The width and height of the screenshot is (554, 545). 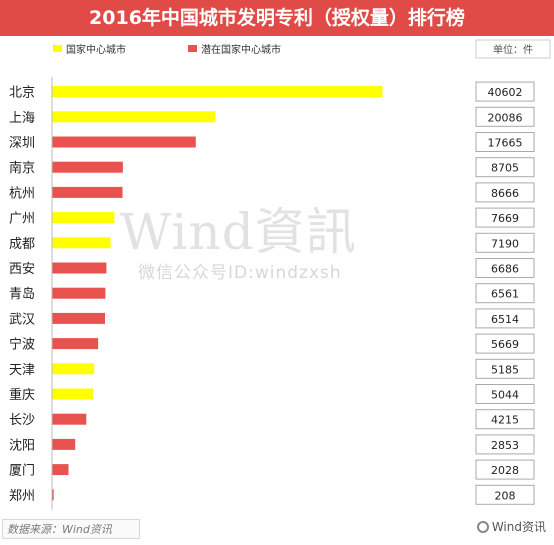 I want to click on category-label: 杭州, so click(x=22, y=193).